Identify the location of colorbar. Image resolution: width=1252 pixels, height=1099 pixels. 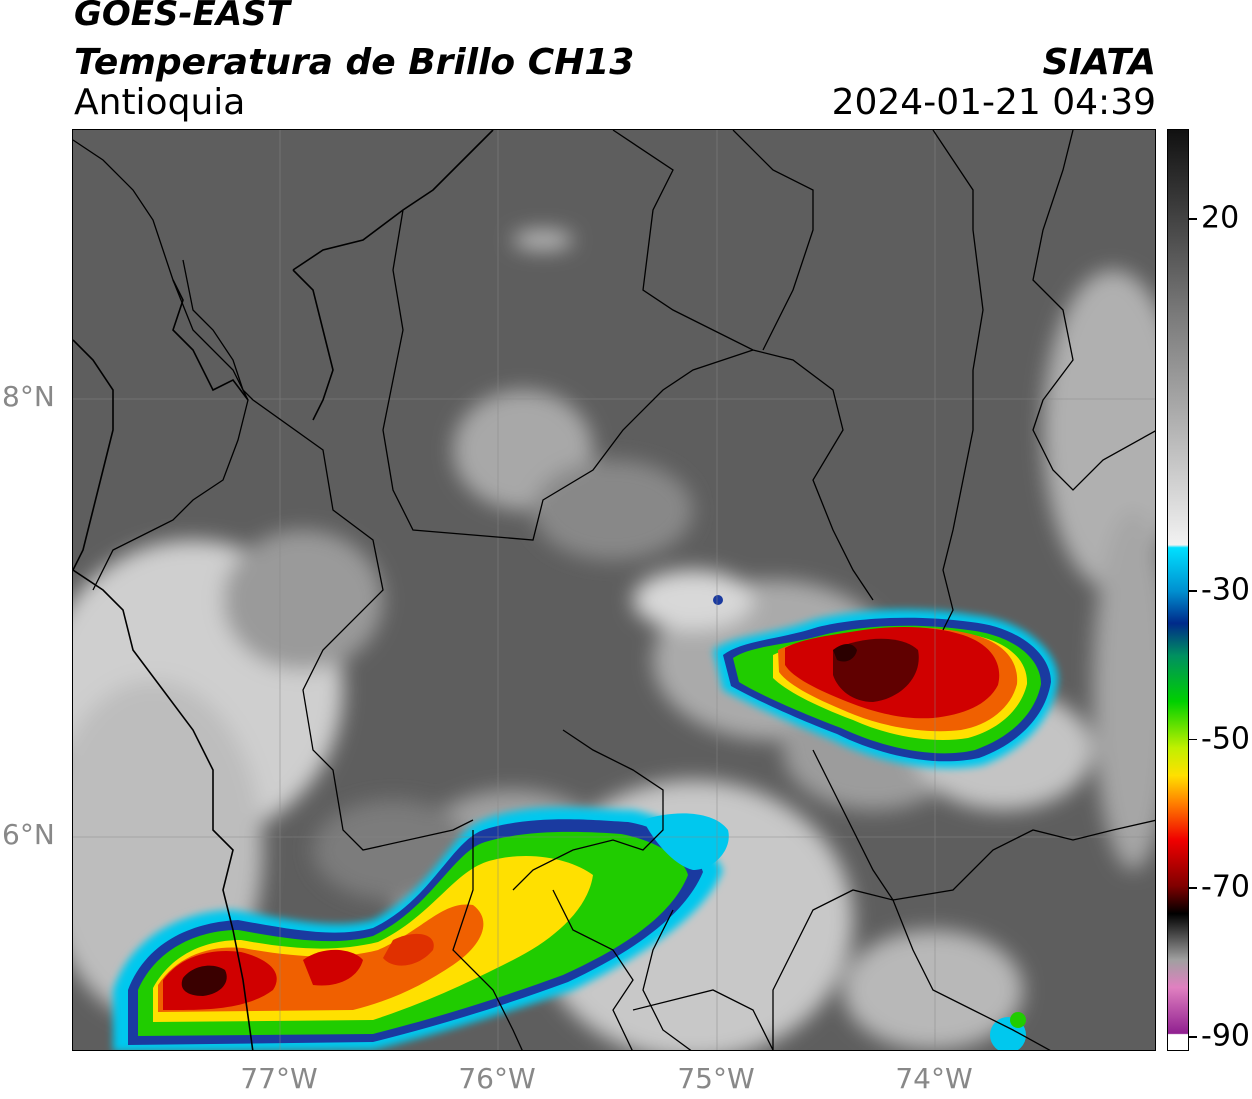
(1178, 590).